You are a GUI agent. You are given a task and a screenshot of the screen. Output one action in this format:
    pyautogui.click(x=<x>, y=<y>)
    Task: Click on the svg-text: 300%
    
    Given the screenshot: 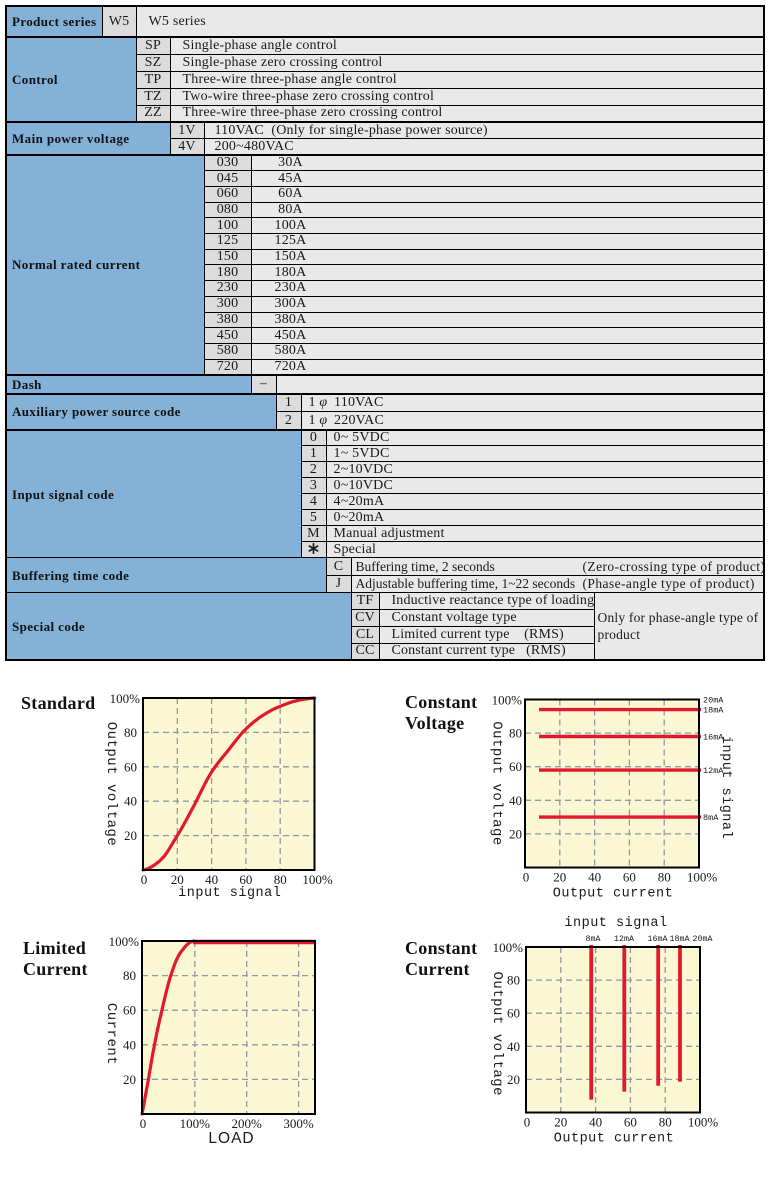 What is the action you would take?
    pyautogui.click(x=298, y=1123)
    